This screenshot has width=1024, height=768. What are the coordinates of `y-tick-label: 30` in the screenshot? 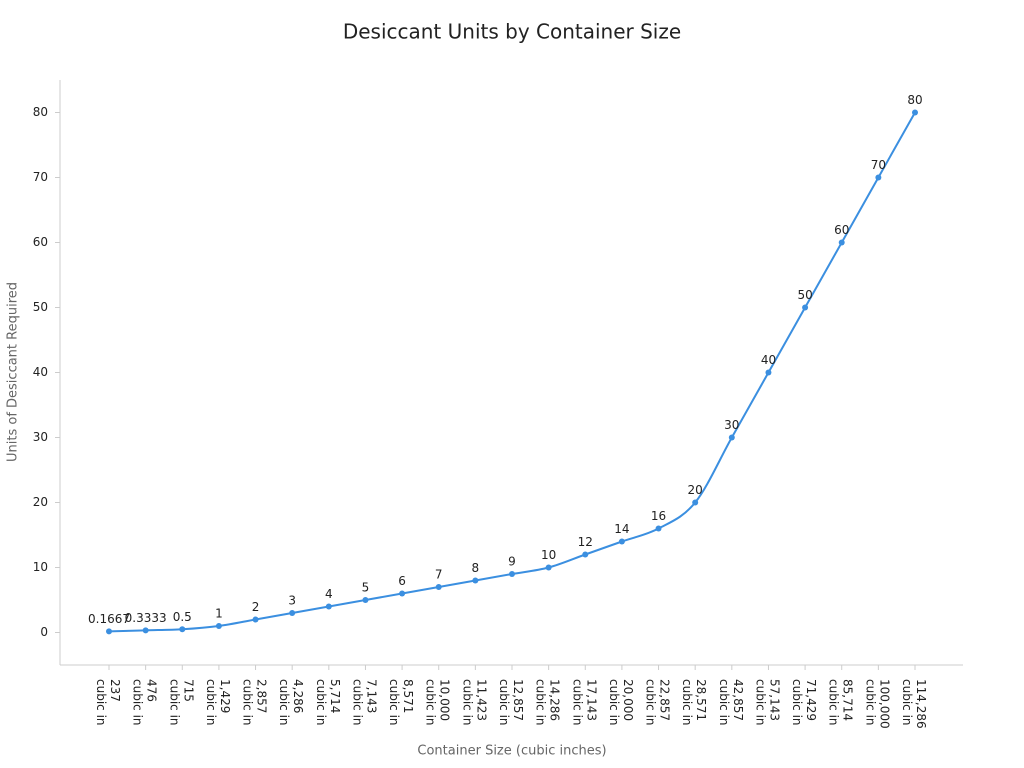 It's located at (40, 437).